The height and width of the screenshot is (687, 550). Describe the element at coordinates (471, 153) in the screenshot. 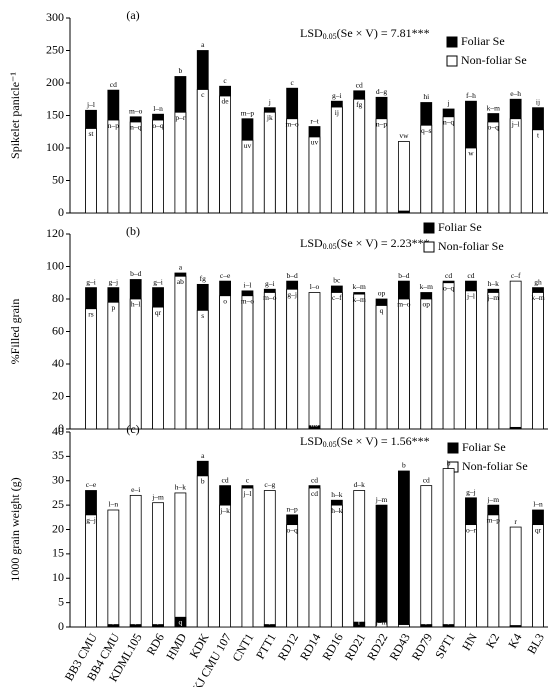

I see `significance-letter: w` at that location.